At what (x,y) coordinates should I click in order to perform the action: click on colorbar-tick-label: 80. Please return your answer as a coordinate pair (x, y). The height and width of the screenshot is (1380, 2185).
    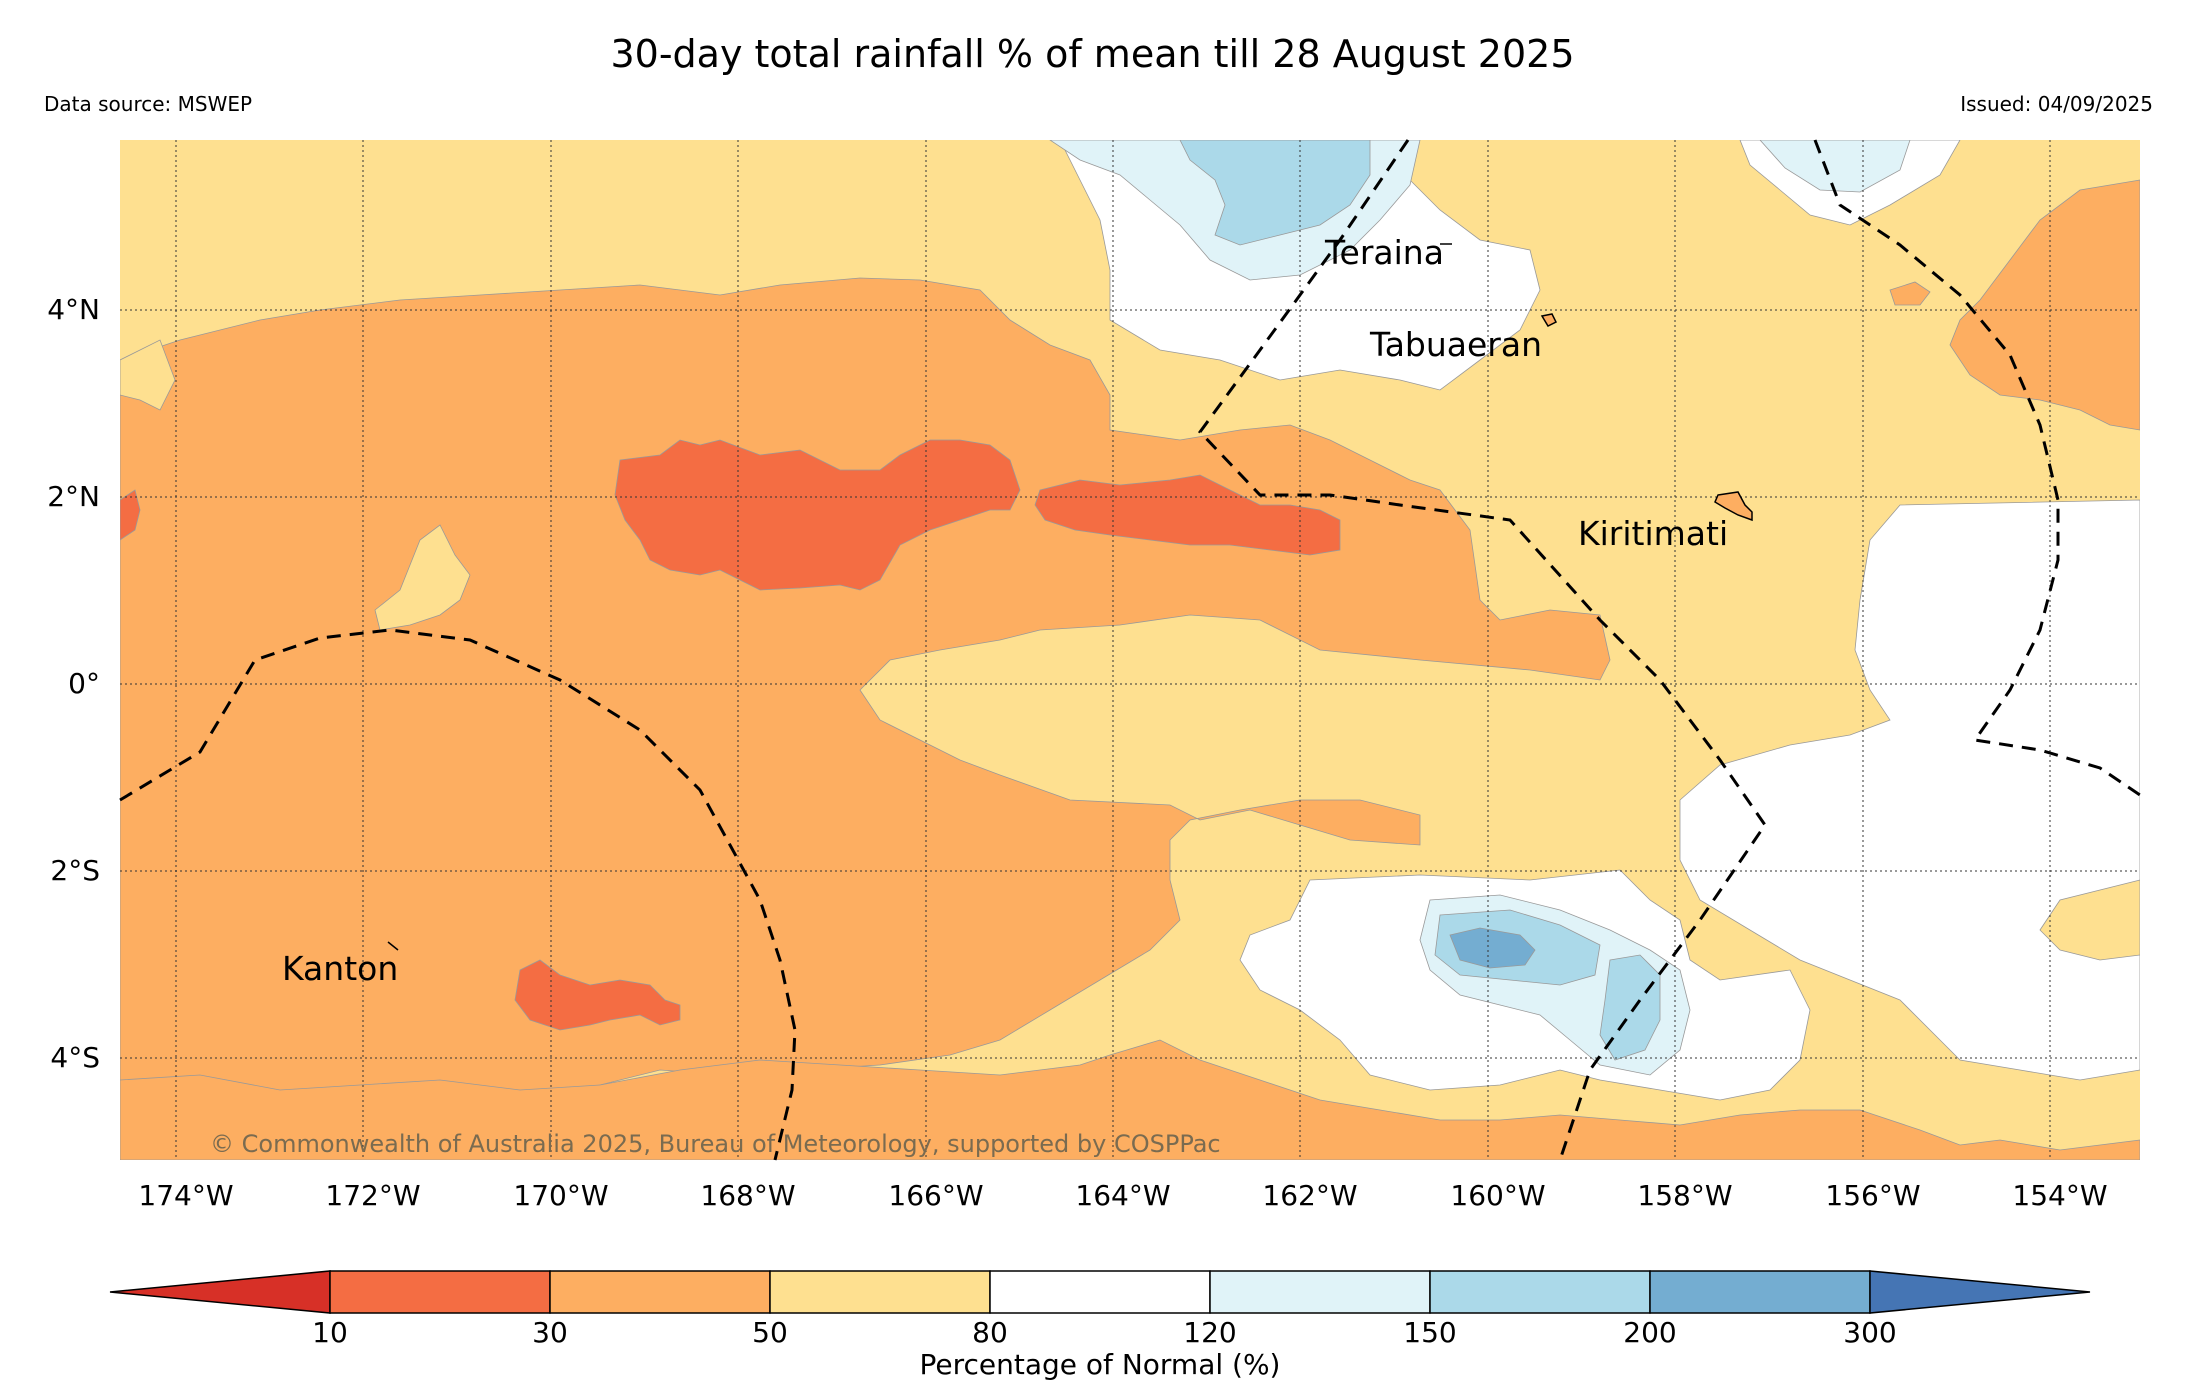
    Looking at the image, I should click on (990, 1332).